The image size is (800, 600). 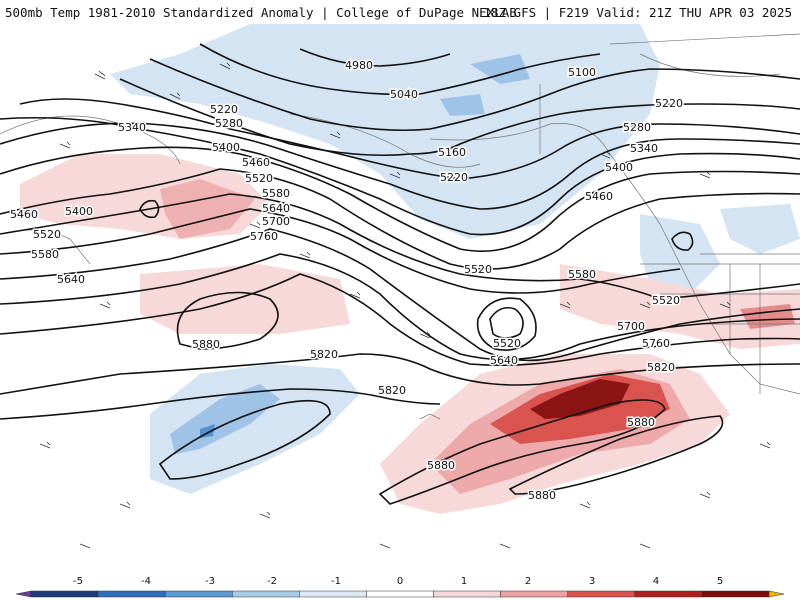 I want to click on cold-anomaly-east, so click(x=680, y=254).